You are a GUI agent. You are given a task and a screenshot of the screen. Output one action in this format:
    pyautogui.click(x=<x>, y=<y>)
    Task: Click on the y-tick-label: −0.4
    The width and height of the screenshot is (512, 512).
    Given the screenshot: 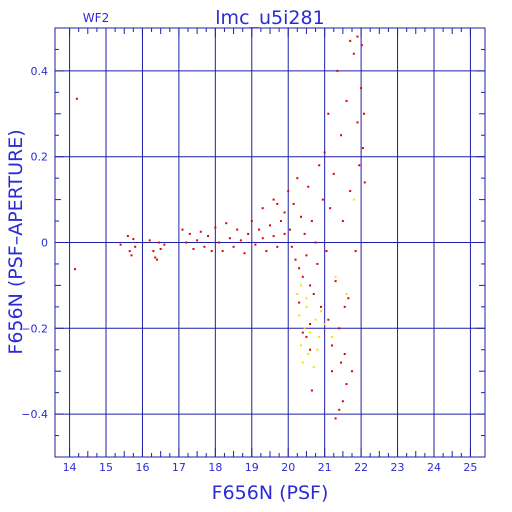 What is the action you would take?
    pyautogui.click(x=34, y=414)
    